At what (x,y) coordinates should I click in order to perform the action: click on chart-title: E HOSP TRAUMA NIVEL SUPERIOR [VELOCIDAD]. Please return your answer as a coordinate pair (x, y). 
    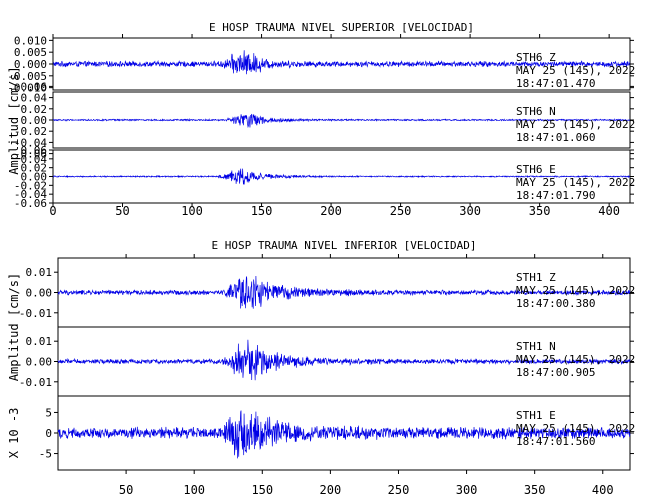
    Looking at the image, I should click on (341, 27).